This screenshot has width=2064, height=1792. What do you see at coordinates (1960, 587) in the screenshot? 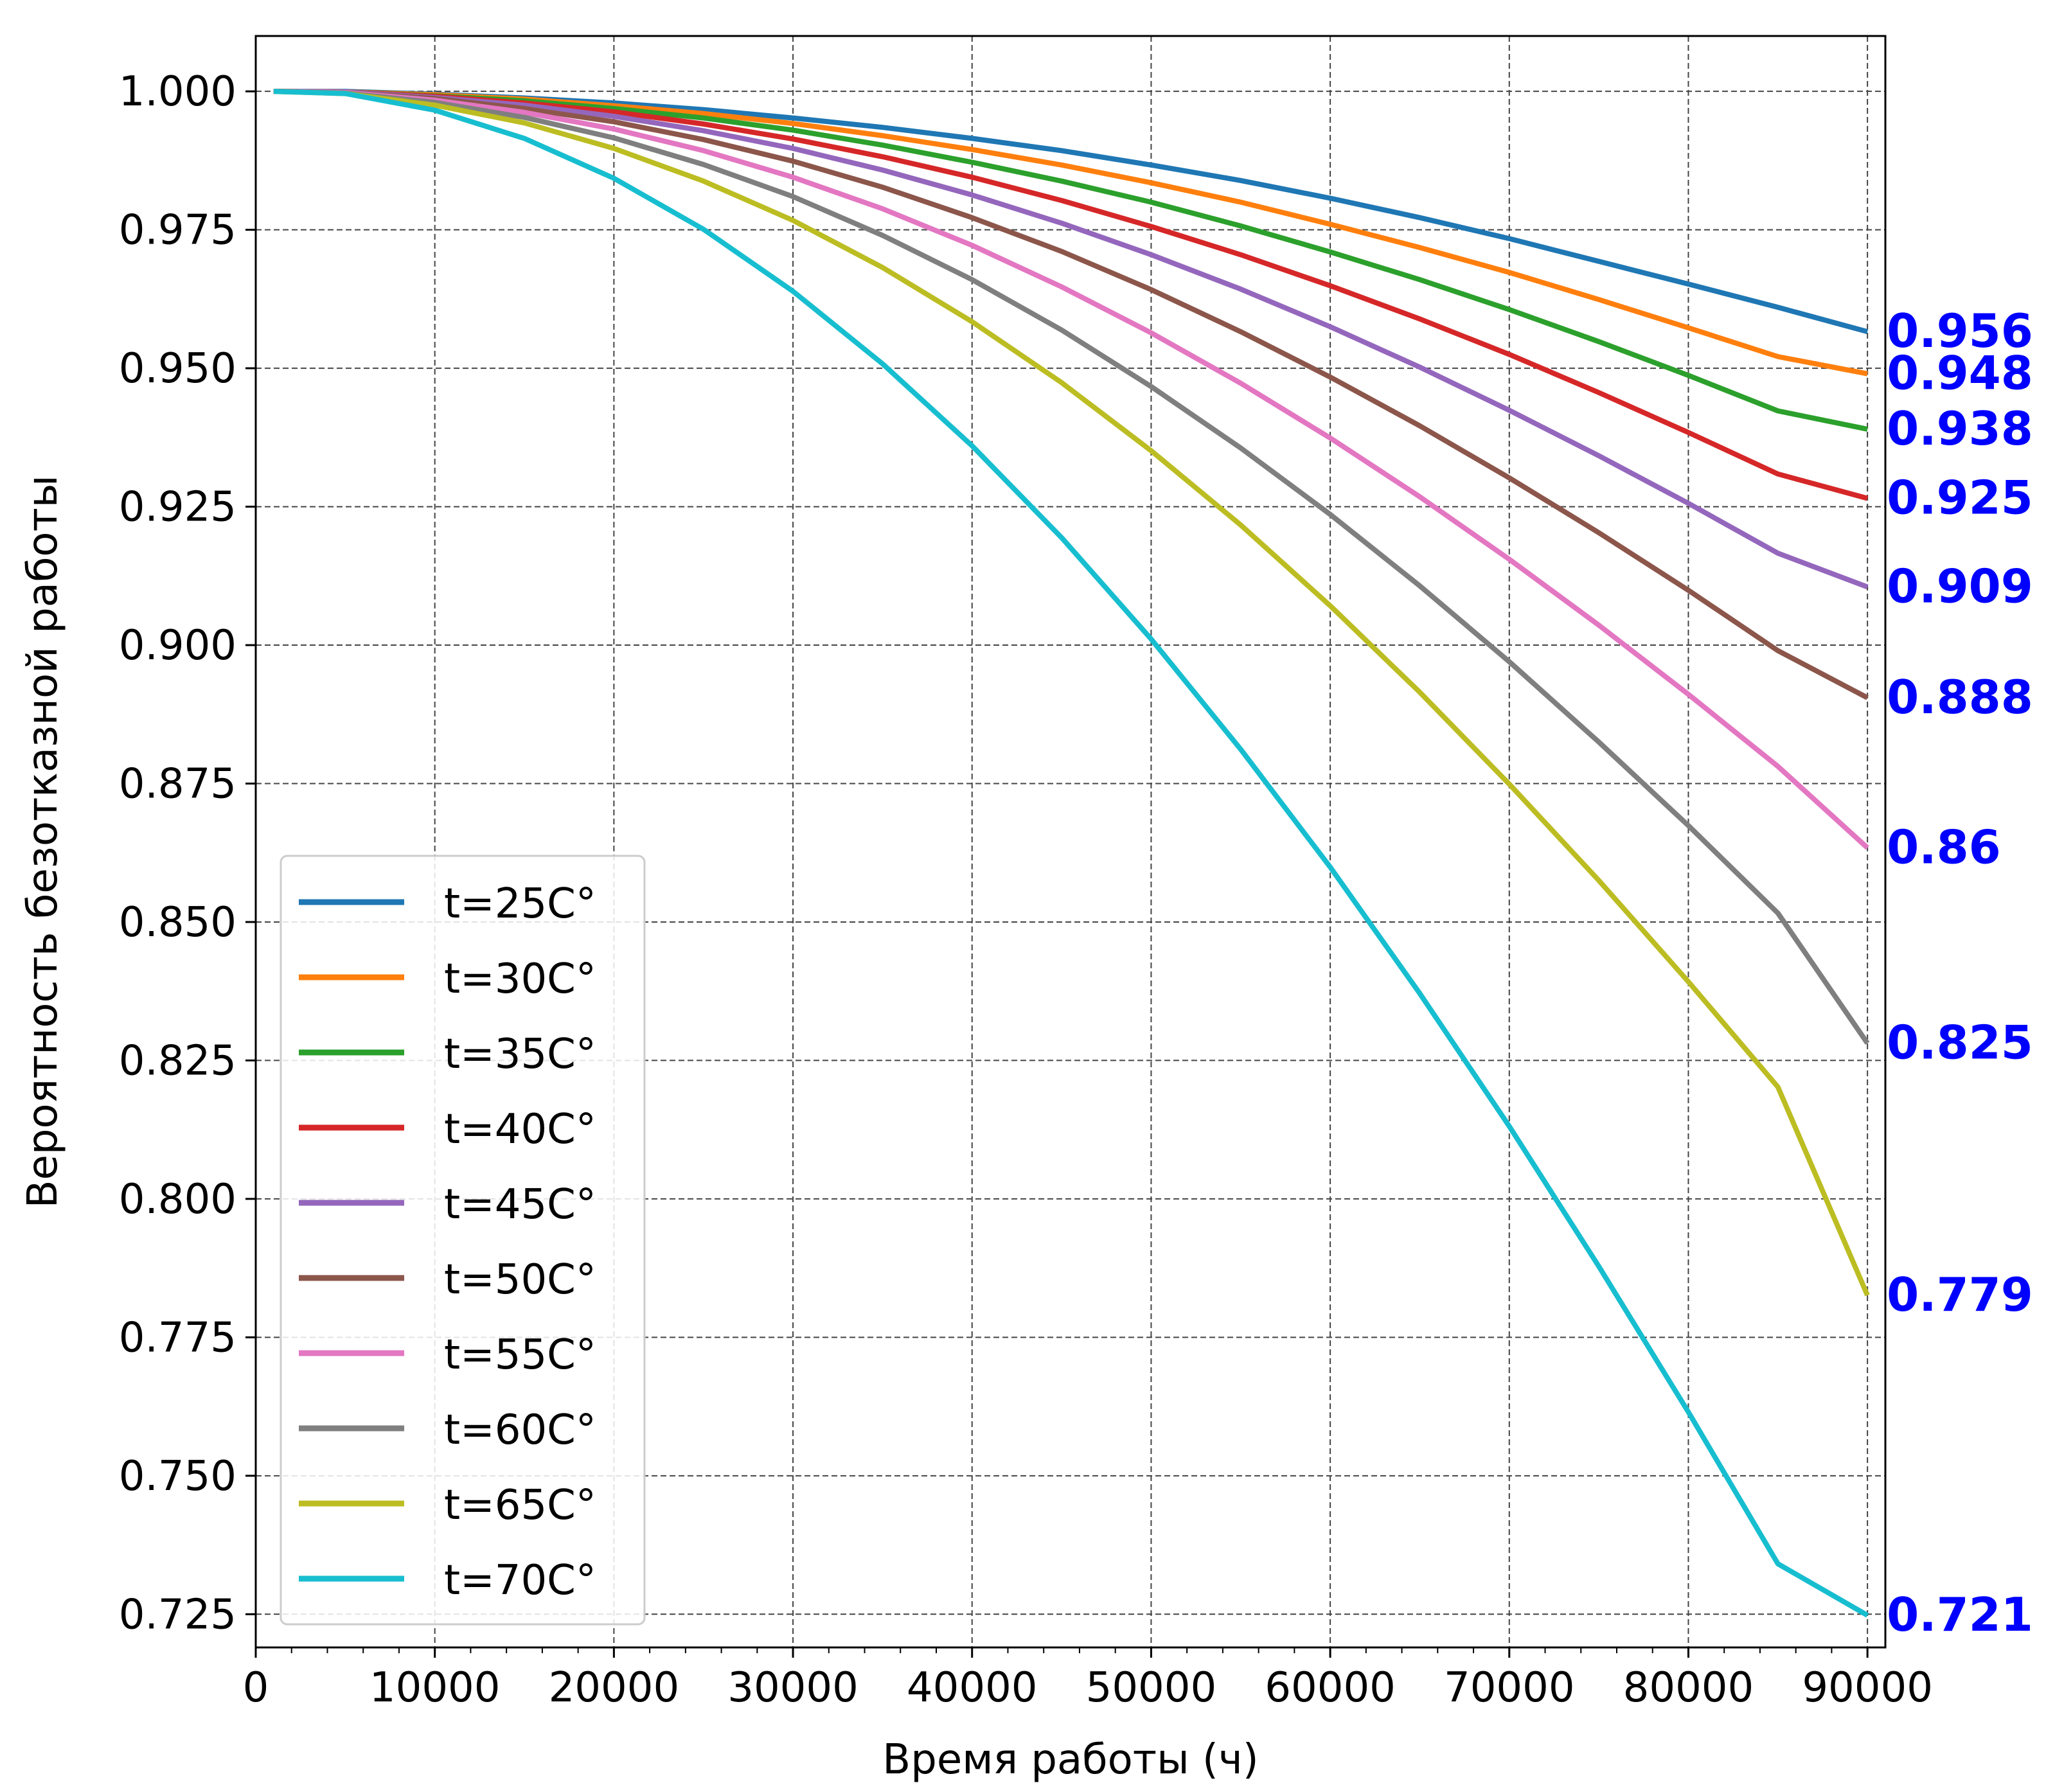
I see `end-value-label: 0.909` at bounding box center [1960, 587].